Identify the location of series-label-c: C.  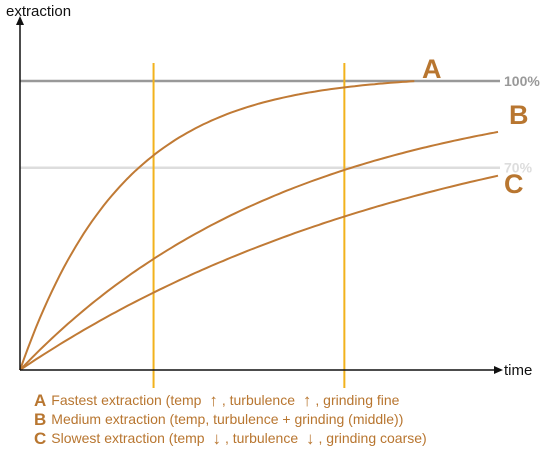
(514, 184).